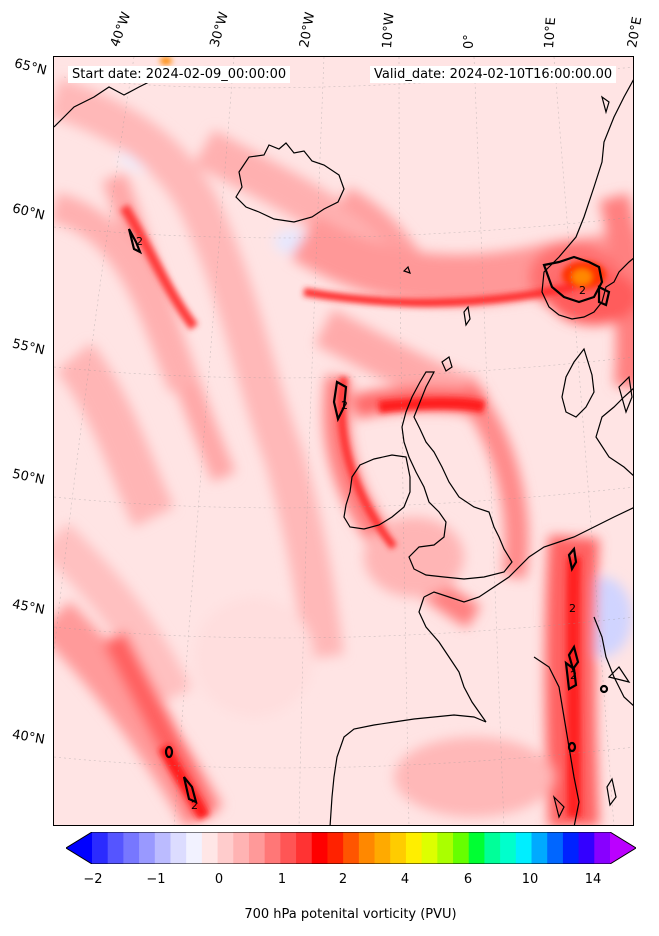  What do you see at coordinates (389, 30) in the screenshot?
I see `lon-label-10w: 10°W` at bounding box center [389, 30].